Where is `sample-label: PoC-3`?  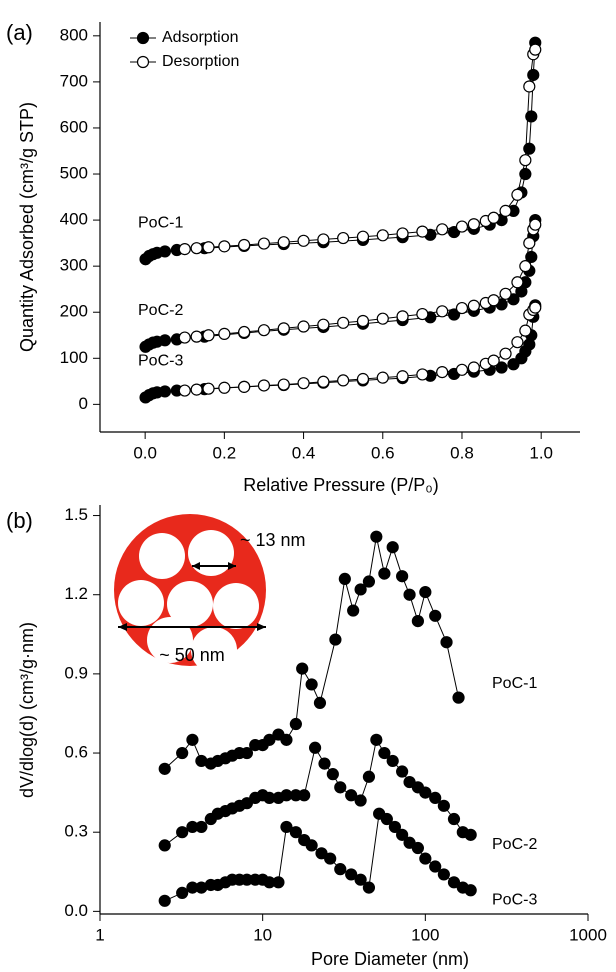
sample-label: PoC-3 is located at coordinates (160, 361).